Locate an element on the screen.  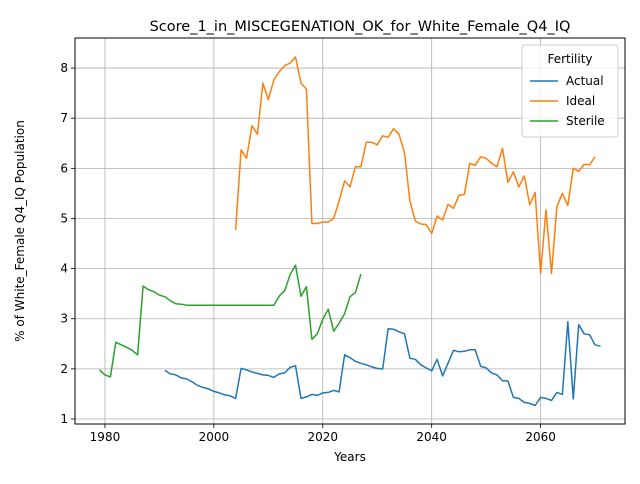
y-tick-label: 3 is located at coordinates (64, 319).